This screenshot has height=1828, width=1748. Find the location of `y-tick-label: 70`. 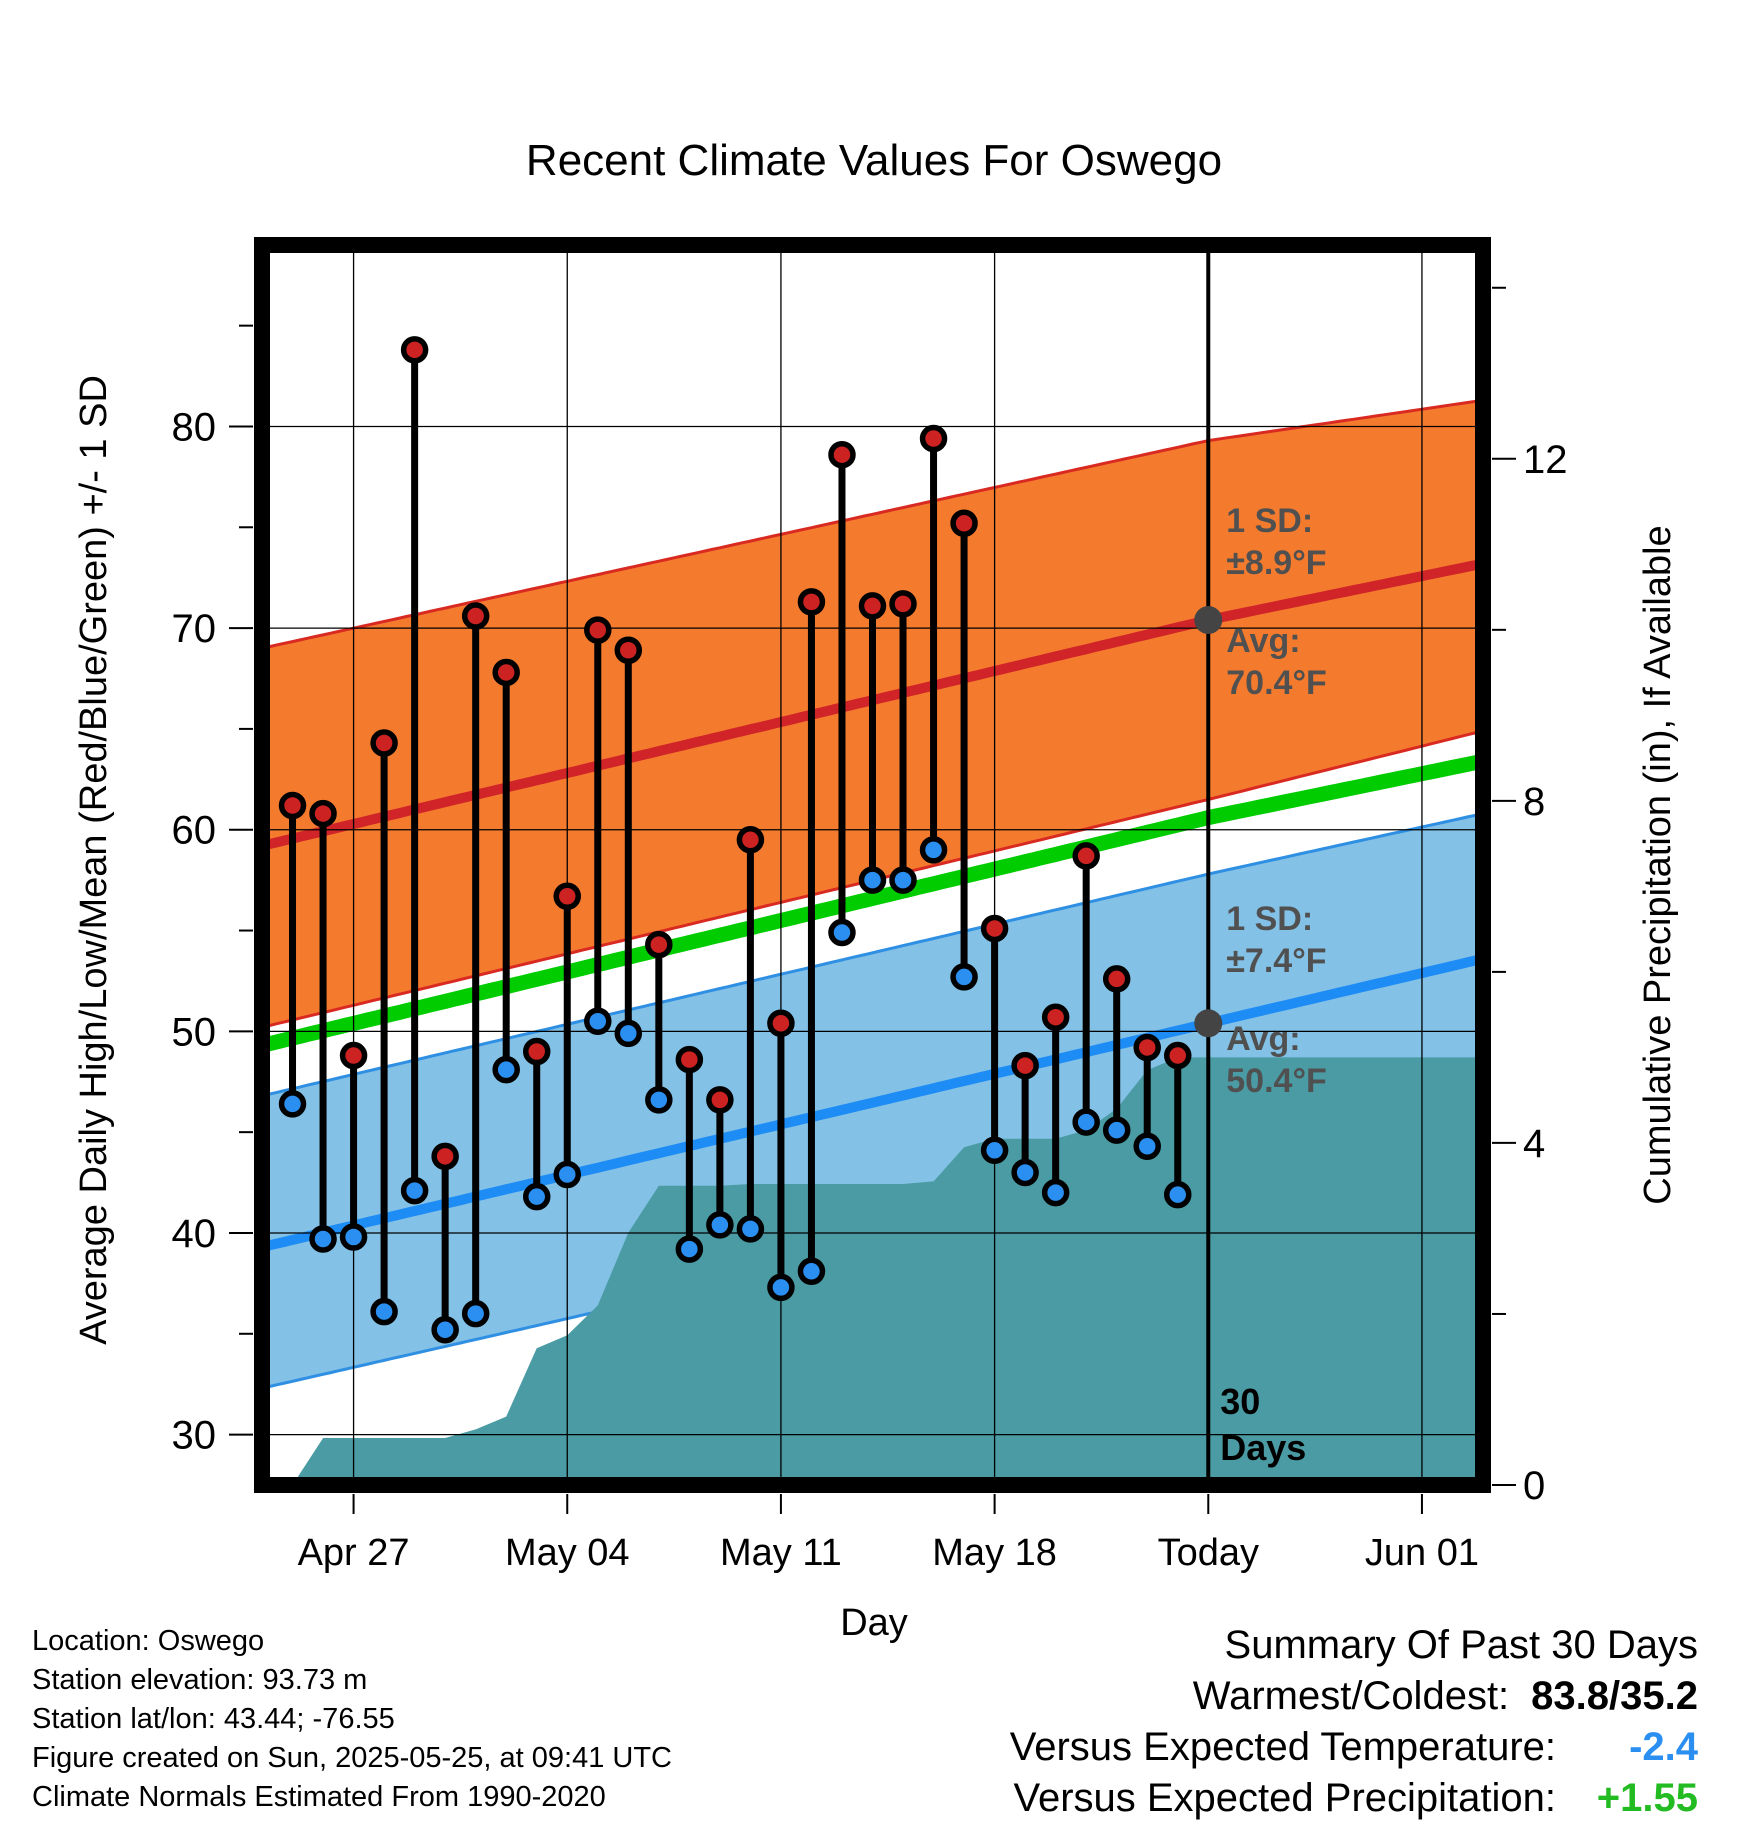

y-tick-label: 70 is located at coordinates (194, 629).